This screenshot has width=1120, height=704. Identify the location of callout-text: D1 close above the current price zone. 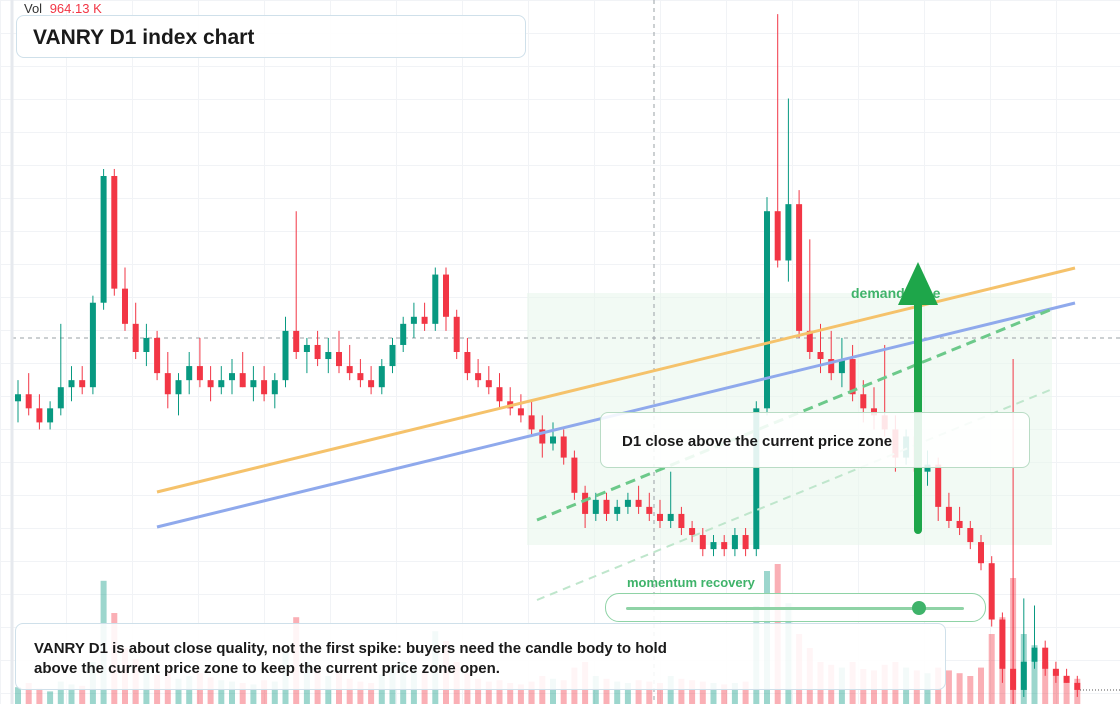
(757, 441).